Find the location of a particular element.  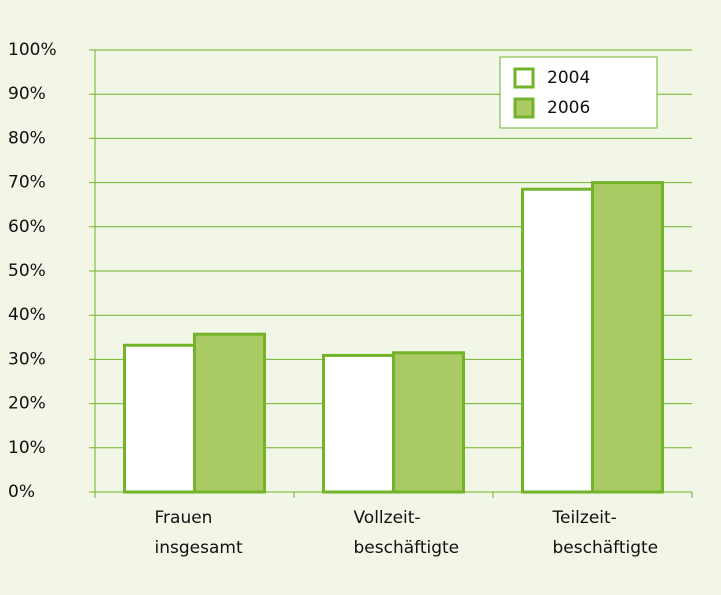

y-tick-label: 40% is located at coordinates (27, 315).